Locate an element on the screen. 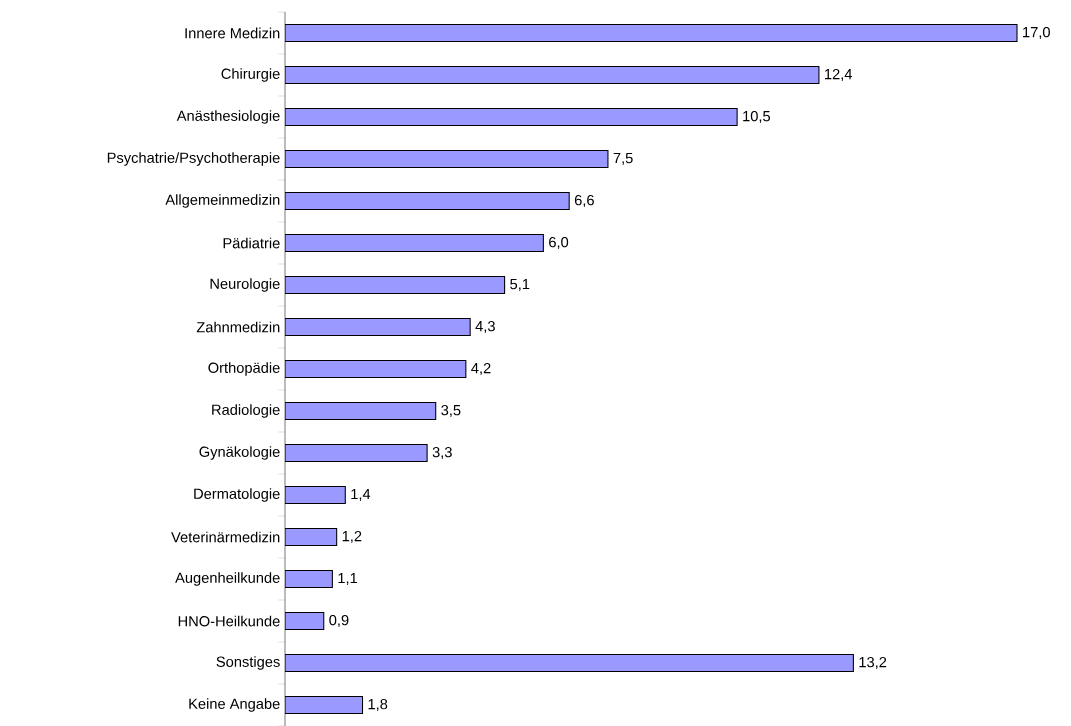 The height and width of the screenshot is (726, 1071). y-tick-label: Veterinärmedizin is located at coordinates (225, 537).